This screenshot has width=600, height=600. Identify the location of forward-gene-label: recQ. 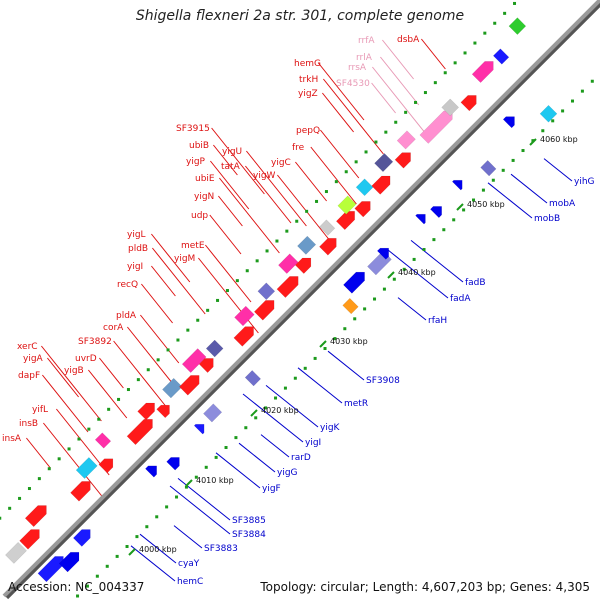
(127, 285).